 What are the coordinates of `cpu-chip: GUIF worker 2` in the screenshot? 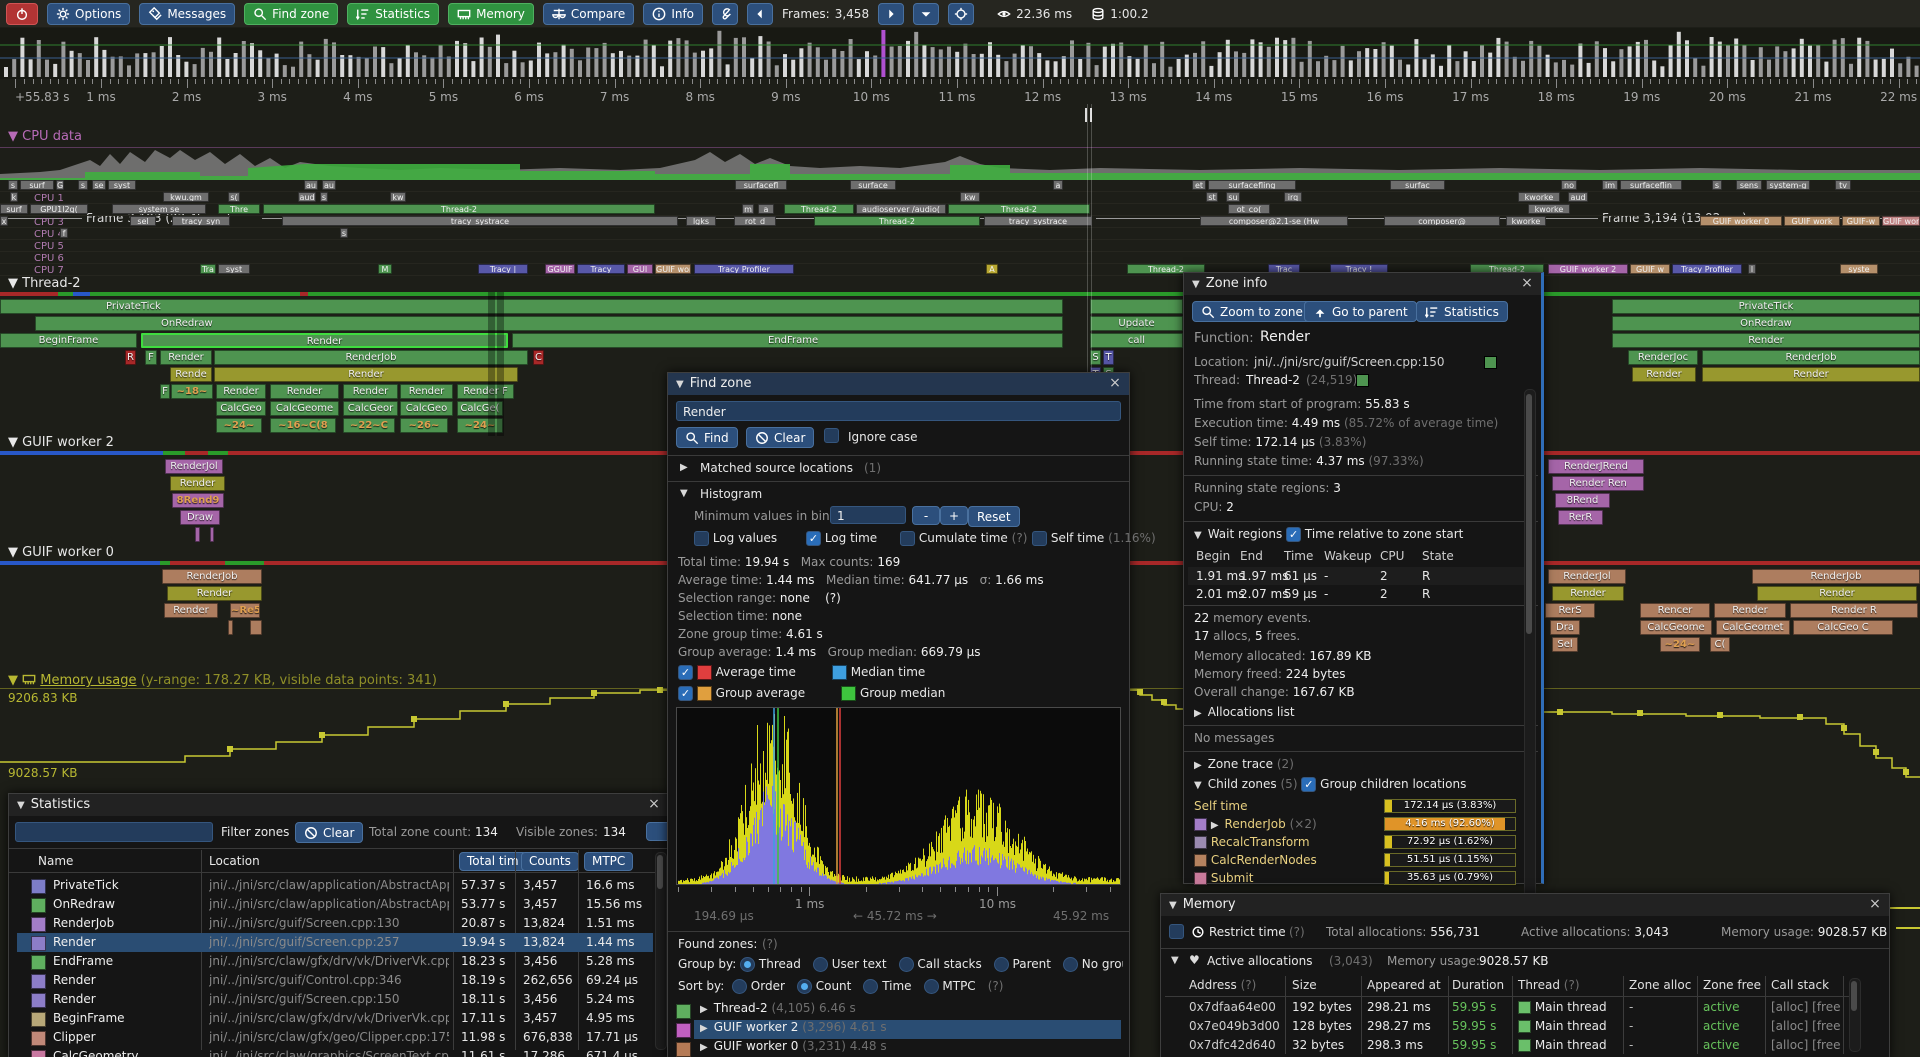 It's located at (1588, 269).